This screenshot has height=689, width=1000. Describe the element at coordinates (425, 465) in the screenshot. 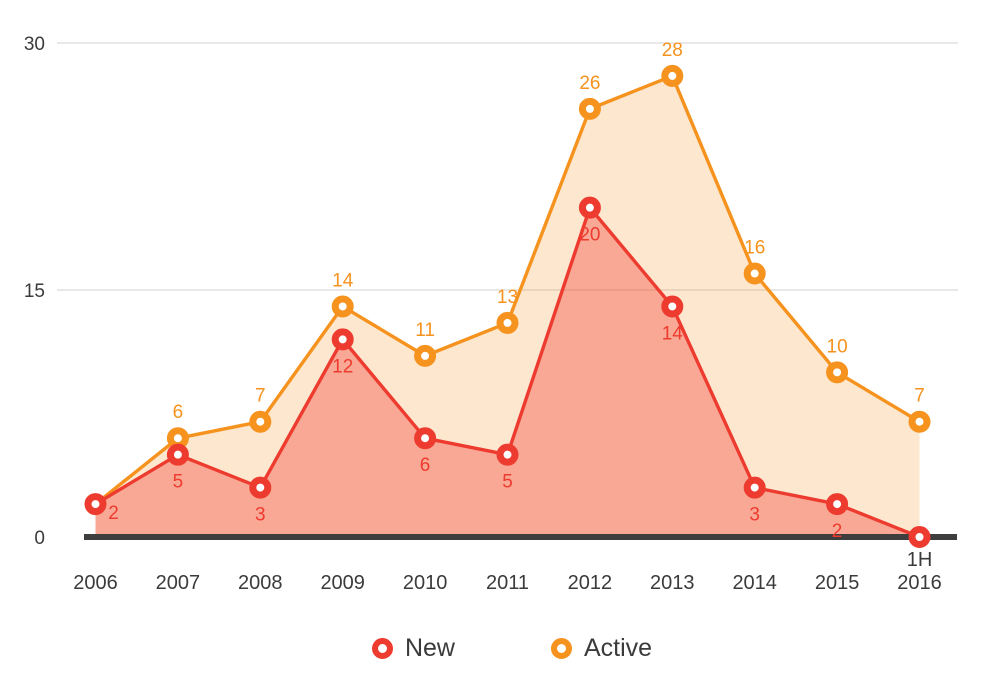

I see `data-point-label-new-2010: 6` at that location.